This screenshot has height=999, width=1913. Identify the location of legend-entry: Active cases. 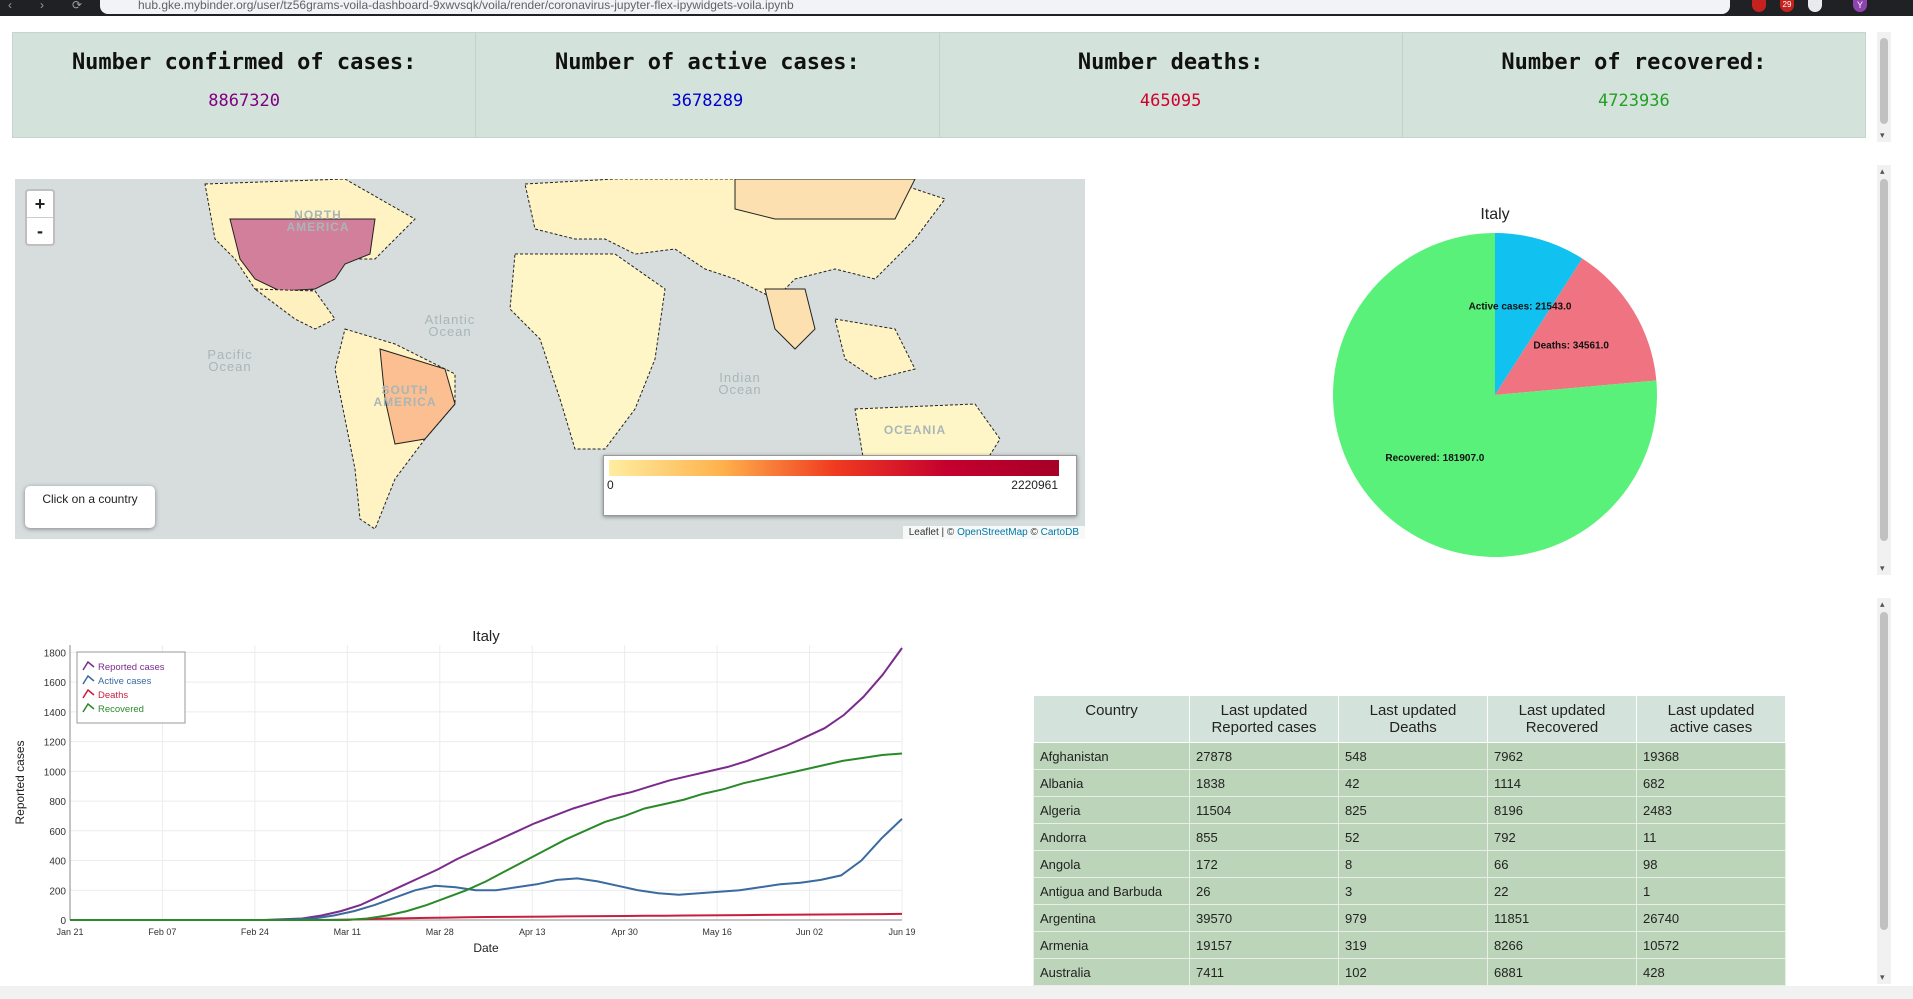
(125, 681).